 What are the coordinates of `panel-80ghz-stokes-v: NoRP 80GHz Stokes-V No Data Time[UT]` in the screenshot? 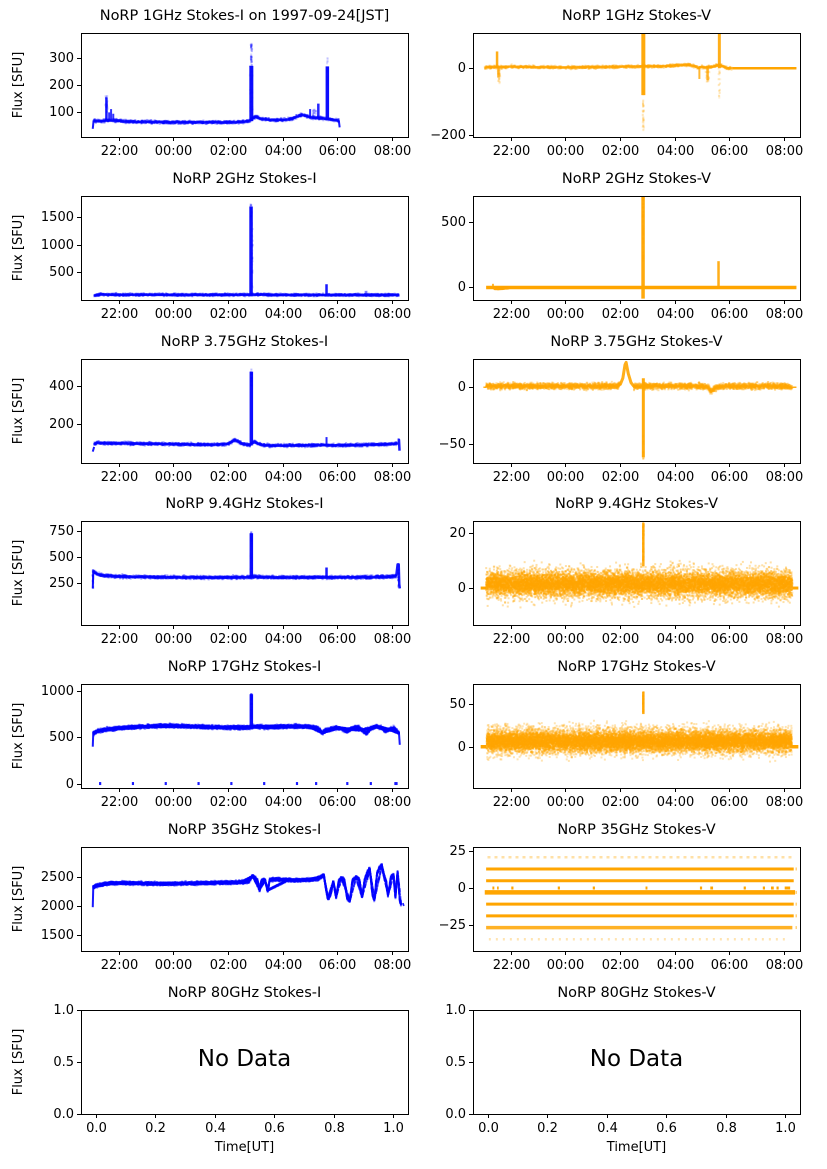 It's located at (620, 1072).